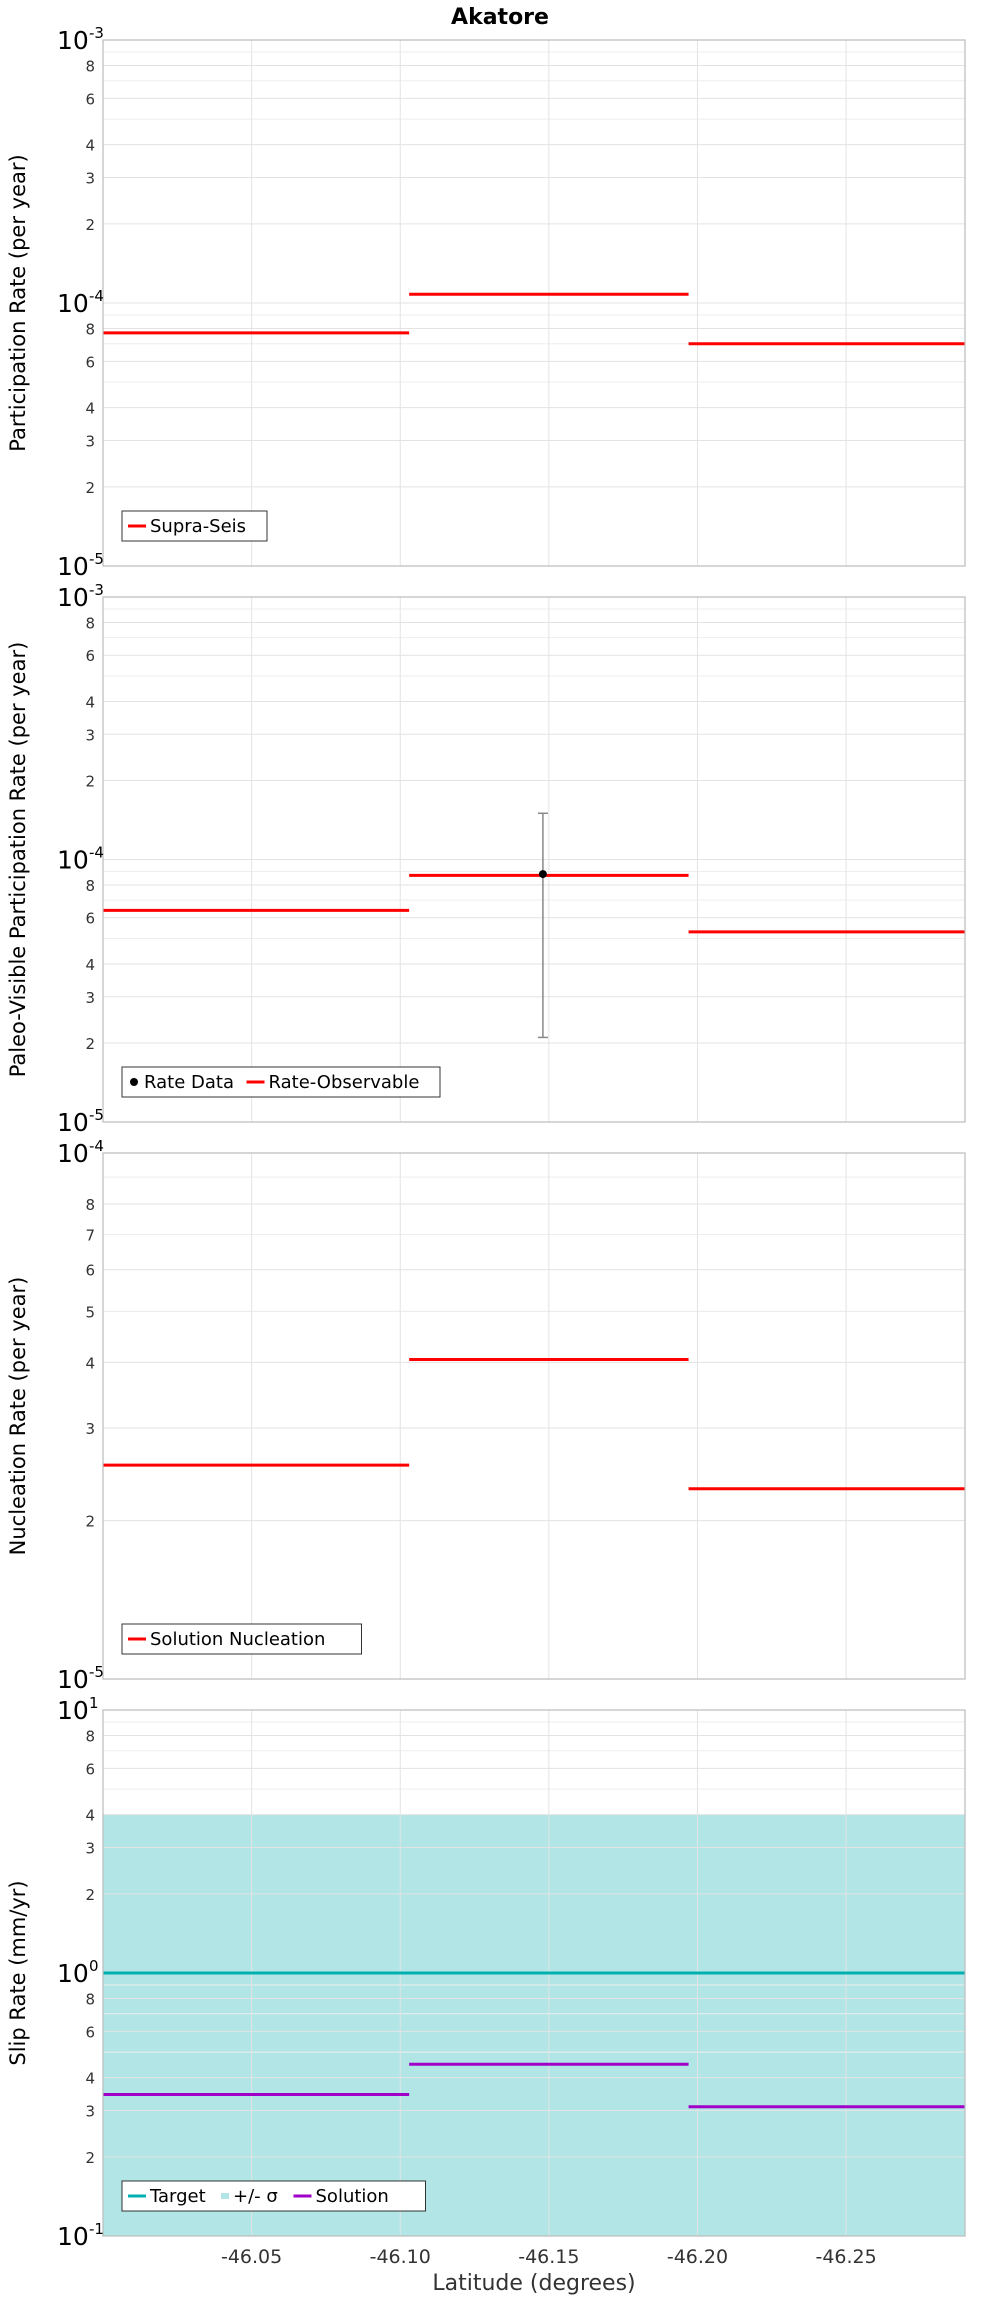 The height and width of the screenshot is (2300, 1000). I want to click on legend-swatch-dot, so click(134, 1082).